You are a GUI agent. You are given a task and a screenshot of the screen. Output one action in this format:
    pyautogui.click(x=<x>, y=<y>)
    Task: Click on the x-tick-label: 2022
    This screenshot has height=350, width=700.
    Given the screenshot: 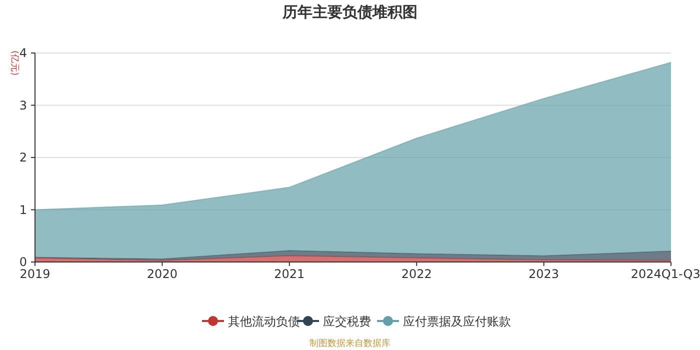 What is the action you would take?
    pyautogui.click(x=416, y=274)
    